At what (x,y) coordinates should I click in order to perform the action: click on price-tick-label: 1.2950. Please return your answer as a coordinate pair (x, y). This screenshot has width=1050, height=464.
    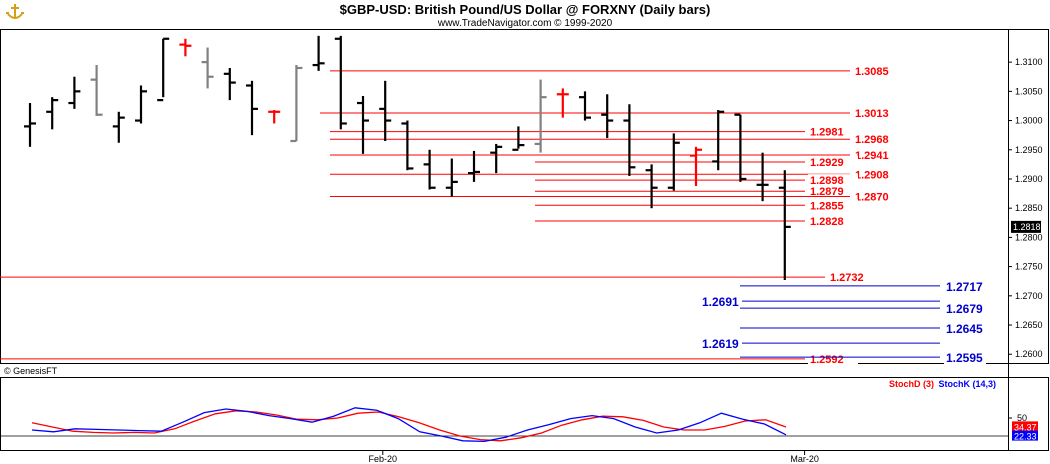
    Looking at the image, I should click on (1029, 150).